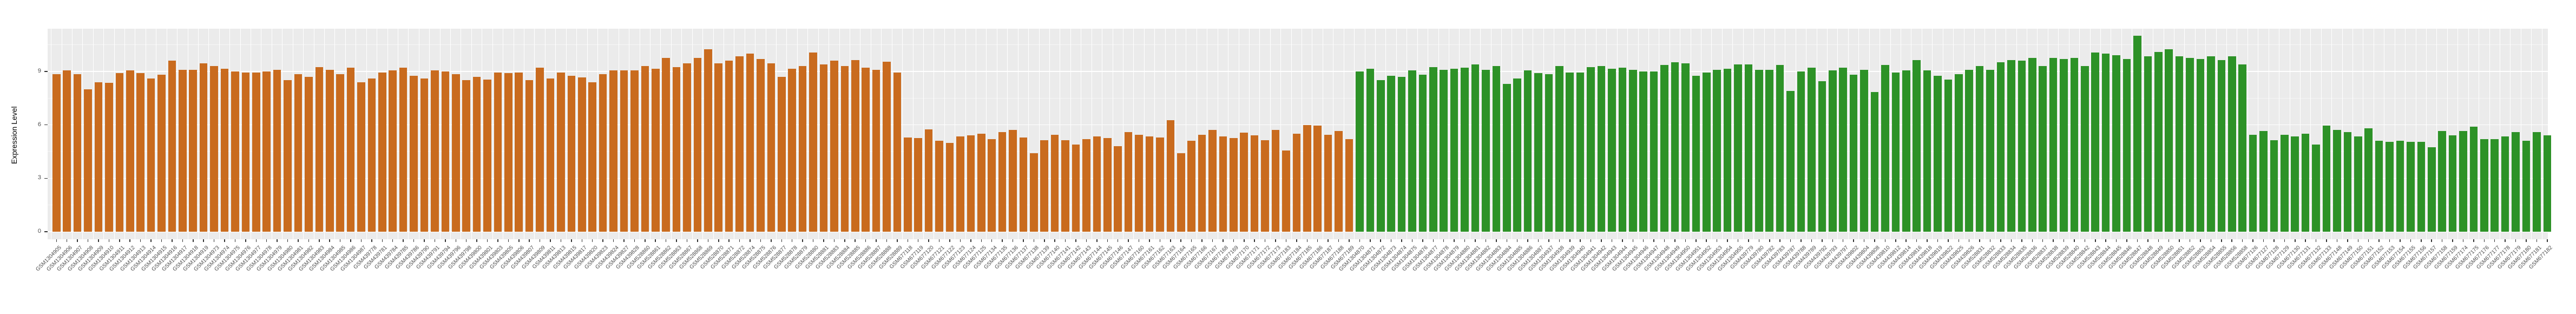 This screenshot has width=2576, height=314. What do you see at coordinates (1298, 71) in the screenshot?
I see `gridline-major-y` at bounding box center [1298, 71].